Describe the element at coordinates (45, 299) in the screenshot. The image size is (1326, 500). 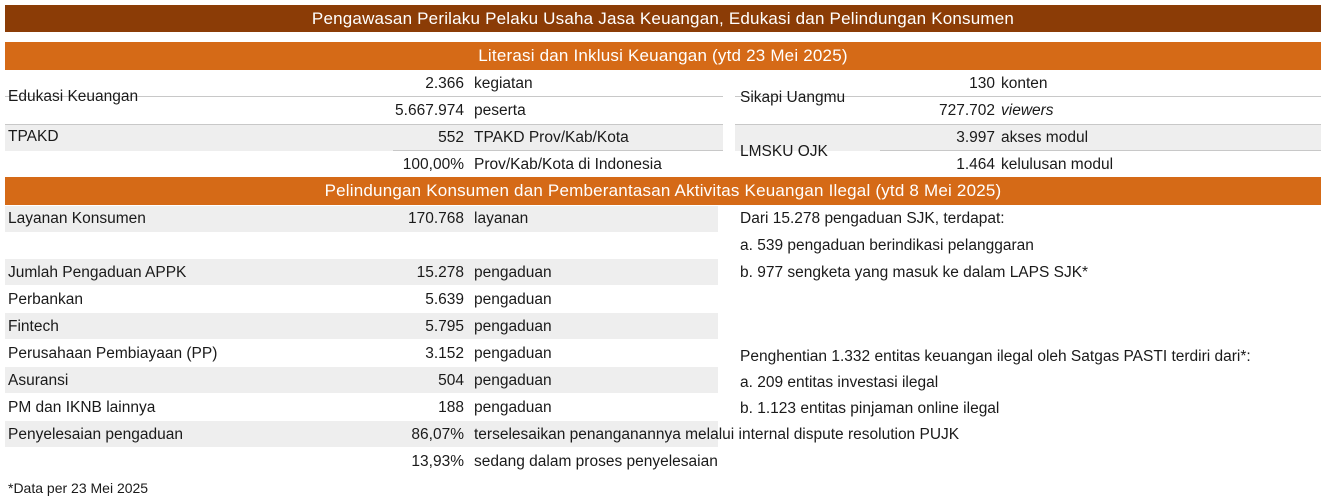
I see `perbankan-label: Perbankan` at that location.